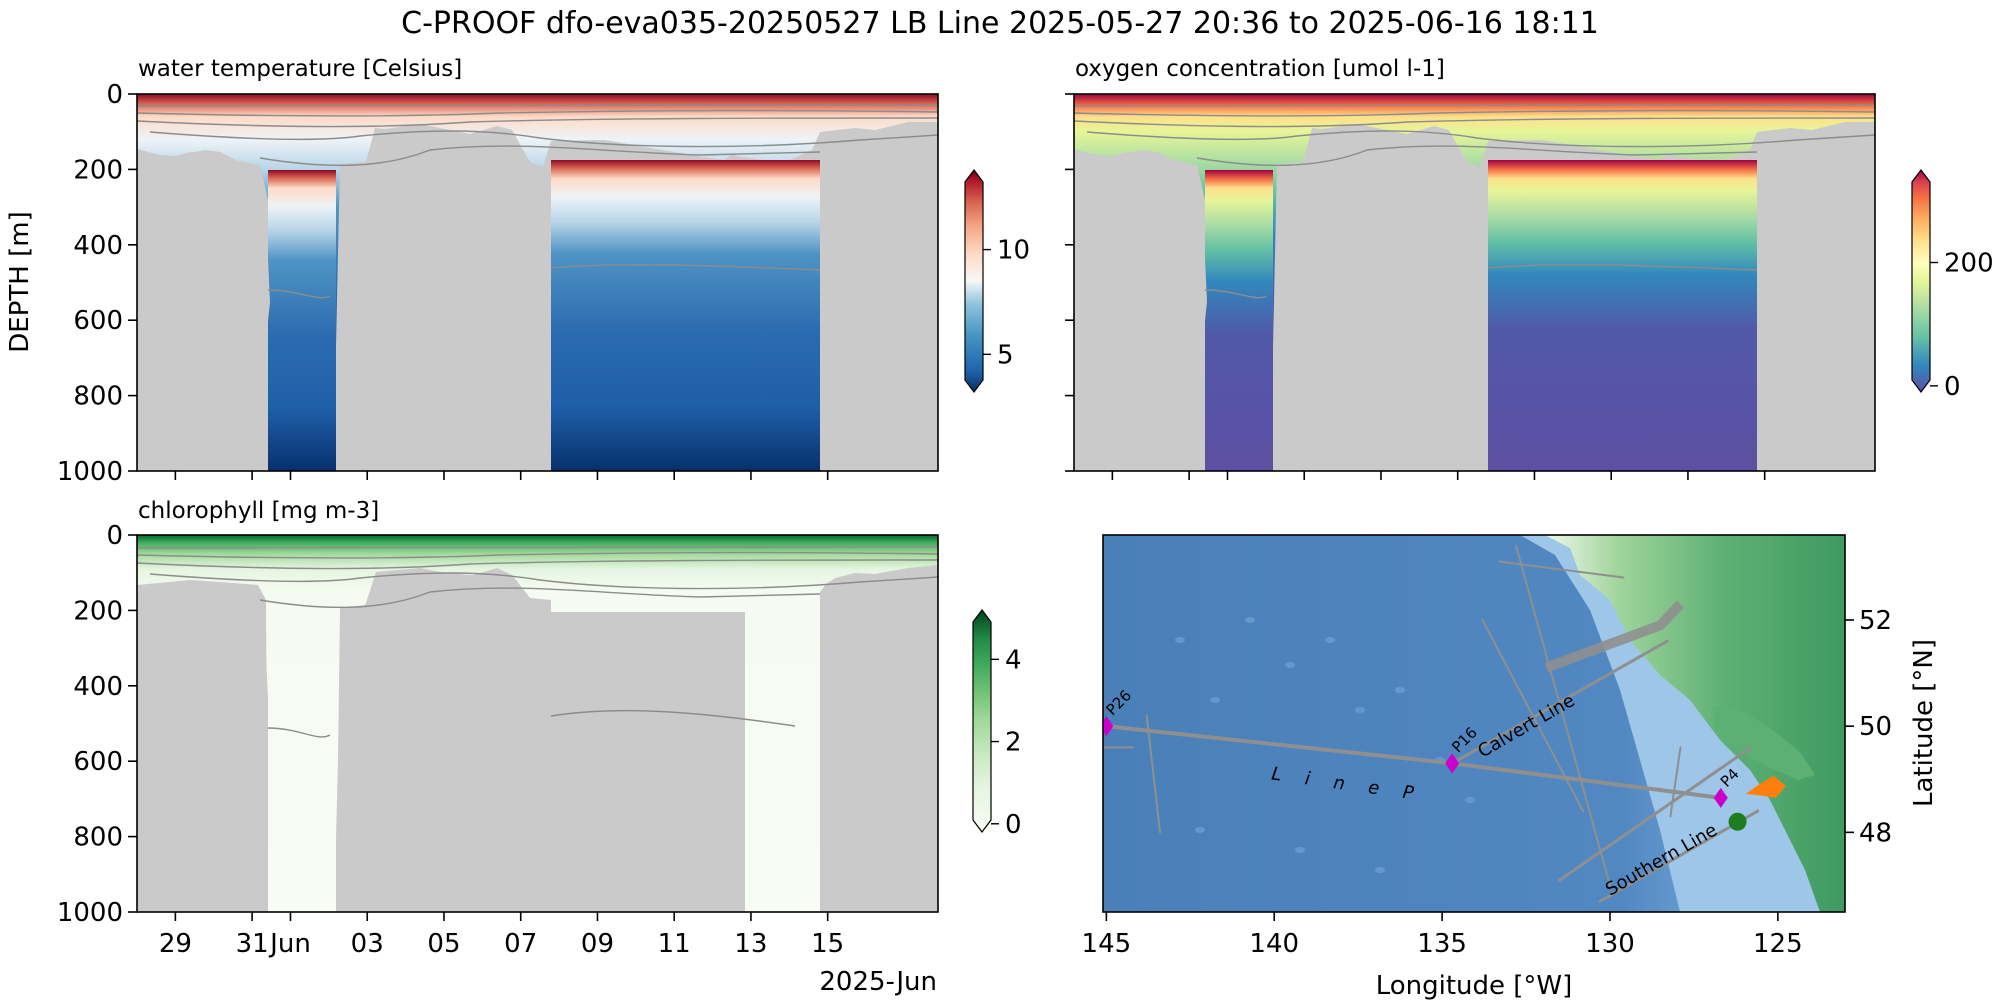  I want to click on longitude-tick-label: 140, so click(1274, 944).